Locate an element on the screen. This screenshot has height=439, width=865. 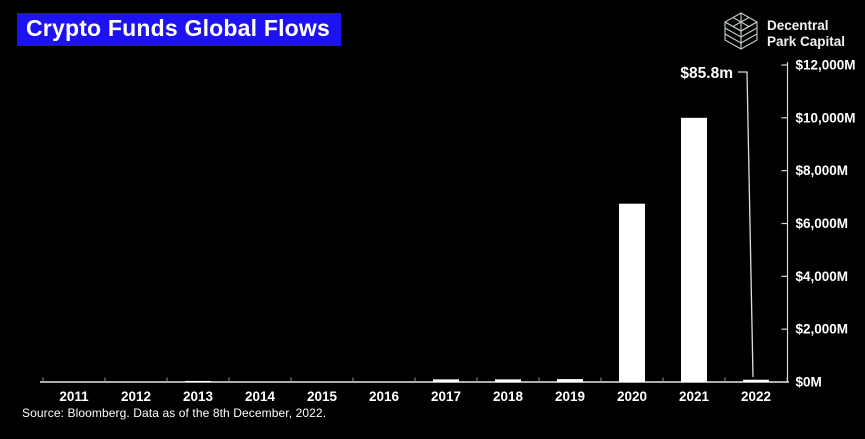
logo-text: Decentral Park Capital is located at coordinates (806, 33).